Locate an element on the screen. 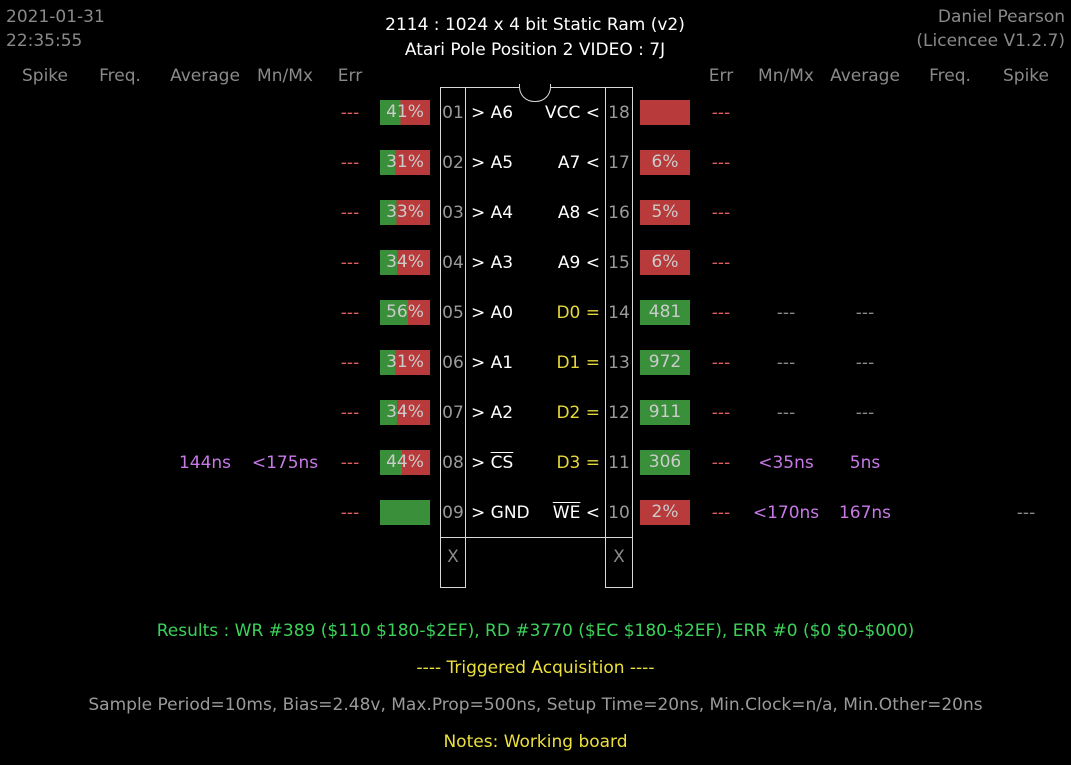 This screenshot has width=1071, height=765. left-average: 144ns is located at coordinates (205, 463).